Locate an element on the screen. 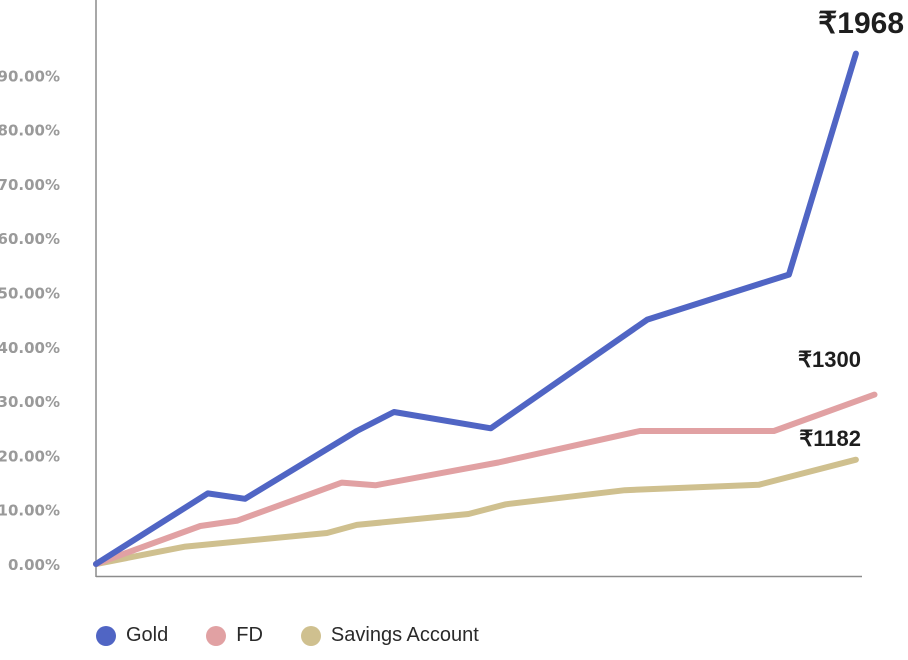  y-tick-label: 0.00% is located at coordinates (34, 565).